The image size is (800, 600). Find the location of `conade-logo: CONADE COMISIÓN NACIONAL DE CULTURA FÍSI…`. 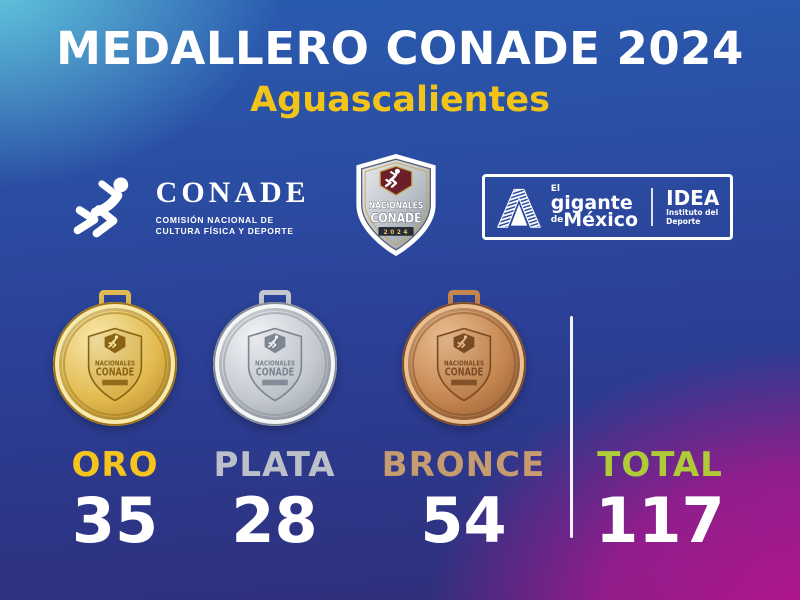

conade-logo: CONADE COMISIÓN NACIONAL DE CULTURA FÍSI… is located at coordinates (188, 207).